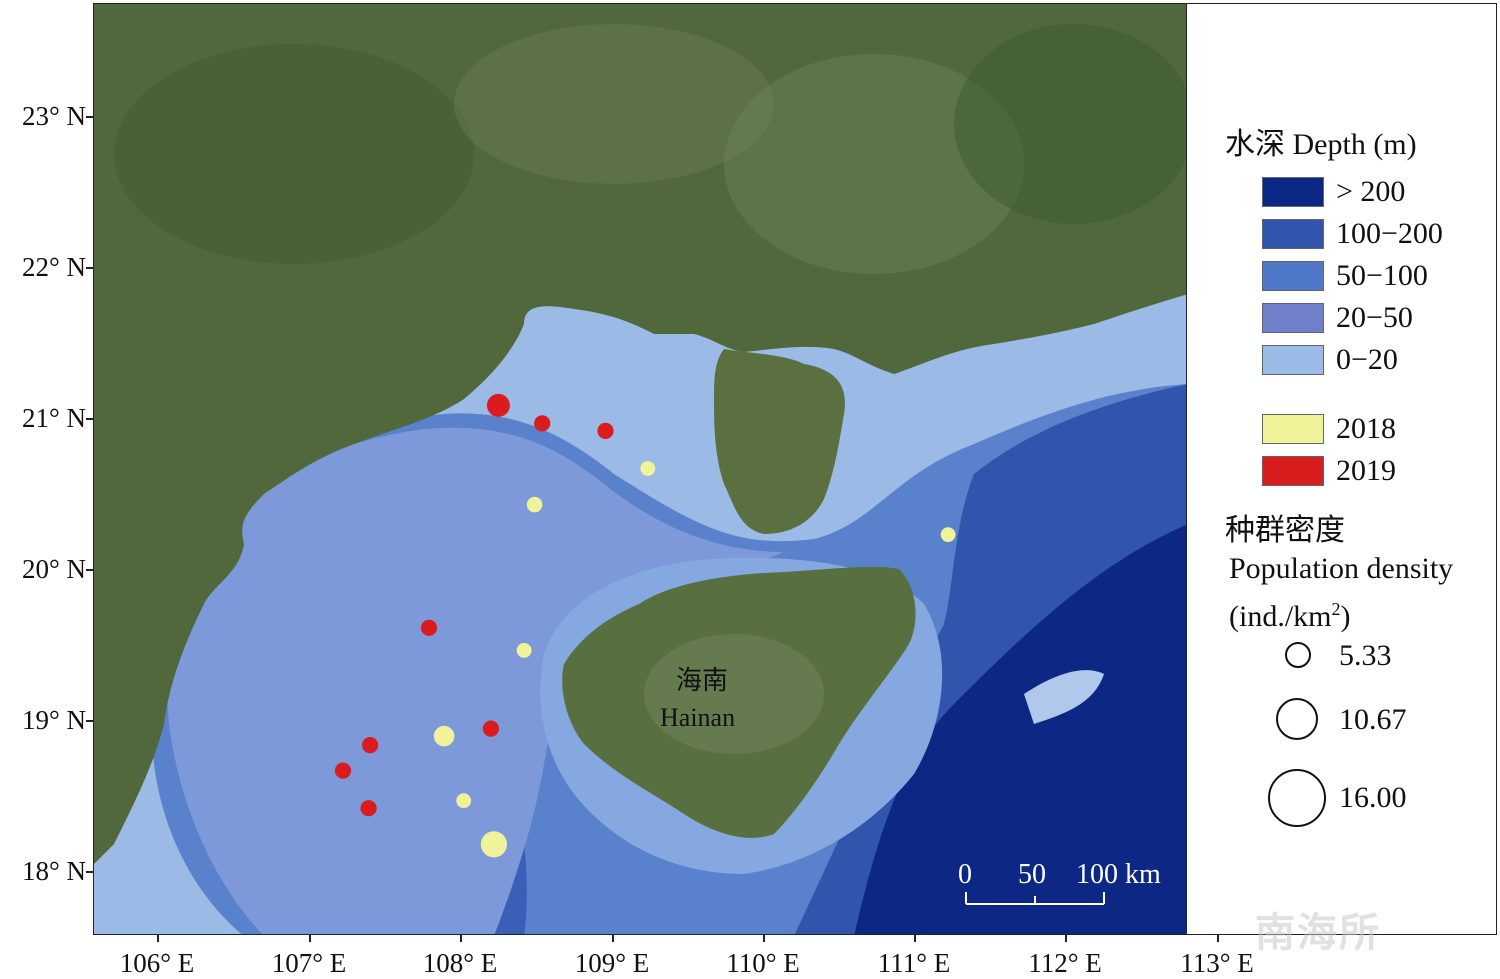 The width and height of the screenshot is (1500, 979). What do you see at coordinates (1217, 963) in the screenshot?
I see `lon-label-113: 113° E` at bounding box center [1217, 963].